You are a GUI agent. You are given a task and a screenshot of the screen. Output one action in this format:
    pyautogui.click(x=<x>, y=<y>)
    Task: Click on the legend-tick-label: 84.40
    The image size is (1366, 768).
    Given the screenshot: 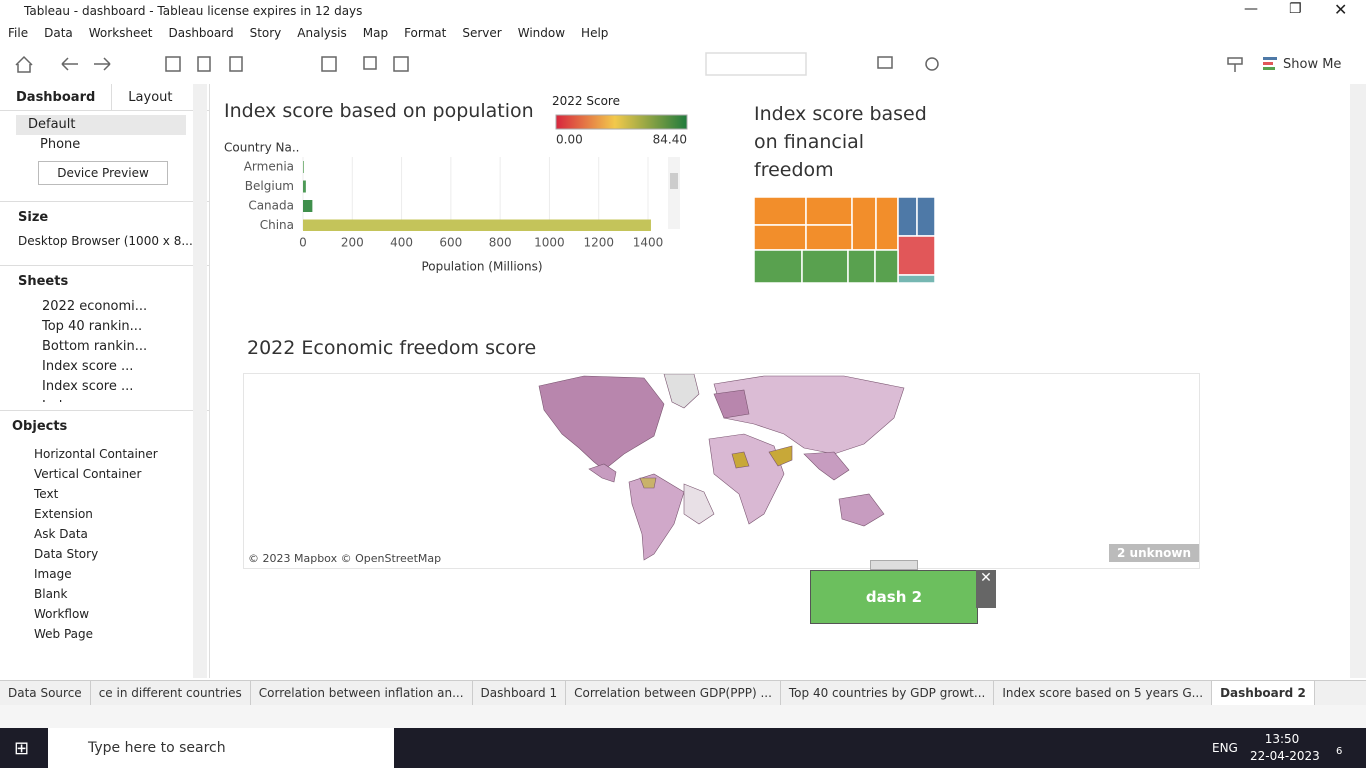 What is the action you would take?
    pyautogui.click(x=670, y=140)
    